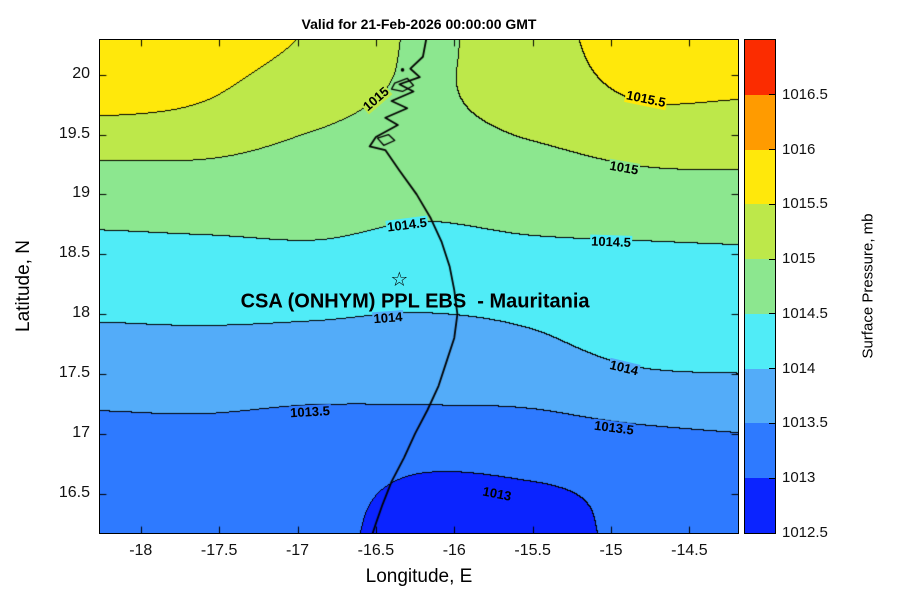 Image resolution: width=900 pixels, height=600 pixels. I want to click on colorbar-bands, so click(760, 287).